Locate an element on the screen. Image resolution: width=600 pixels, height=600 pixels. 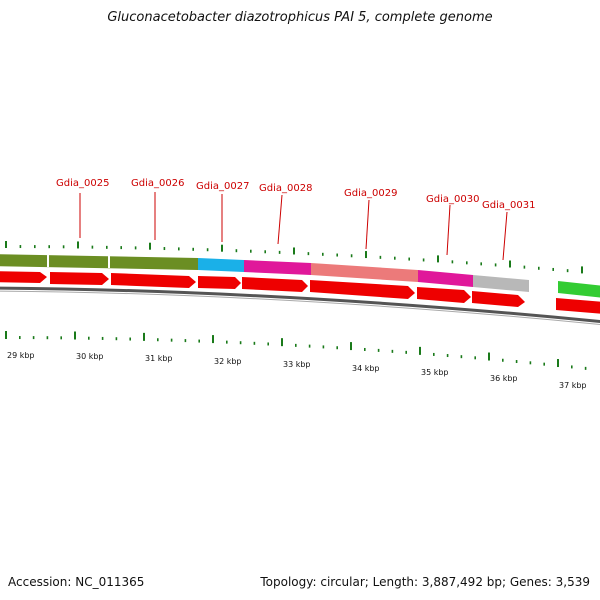
cds-salmon-segment is located at coordinates (364, 272).